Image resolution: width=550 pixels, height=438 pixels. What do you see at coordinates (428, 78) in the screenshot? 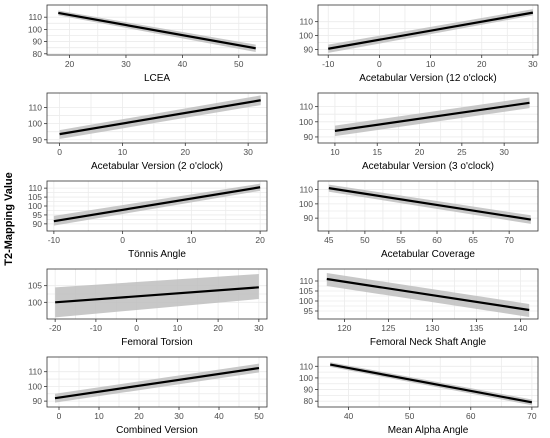
I see `x-axis-label: Acetabular Version (12 o'clock)` at bounding box center [428, 78].